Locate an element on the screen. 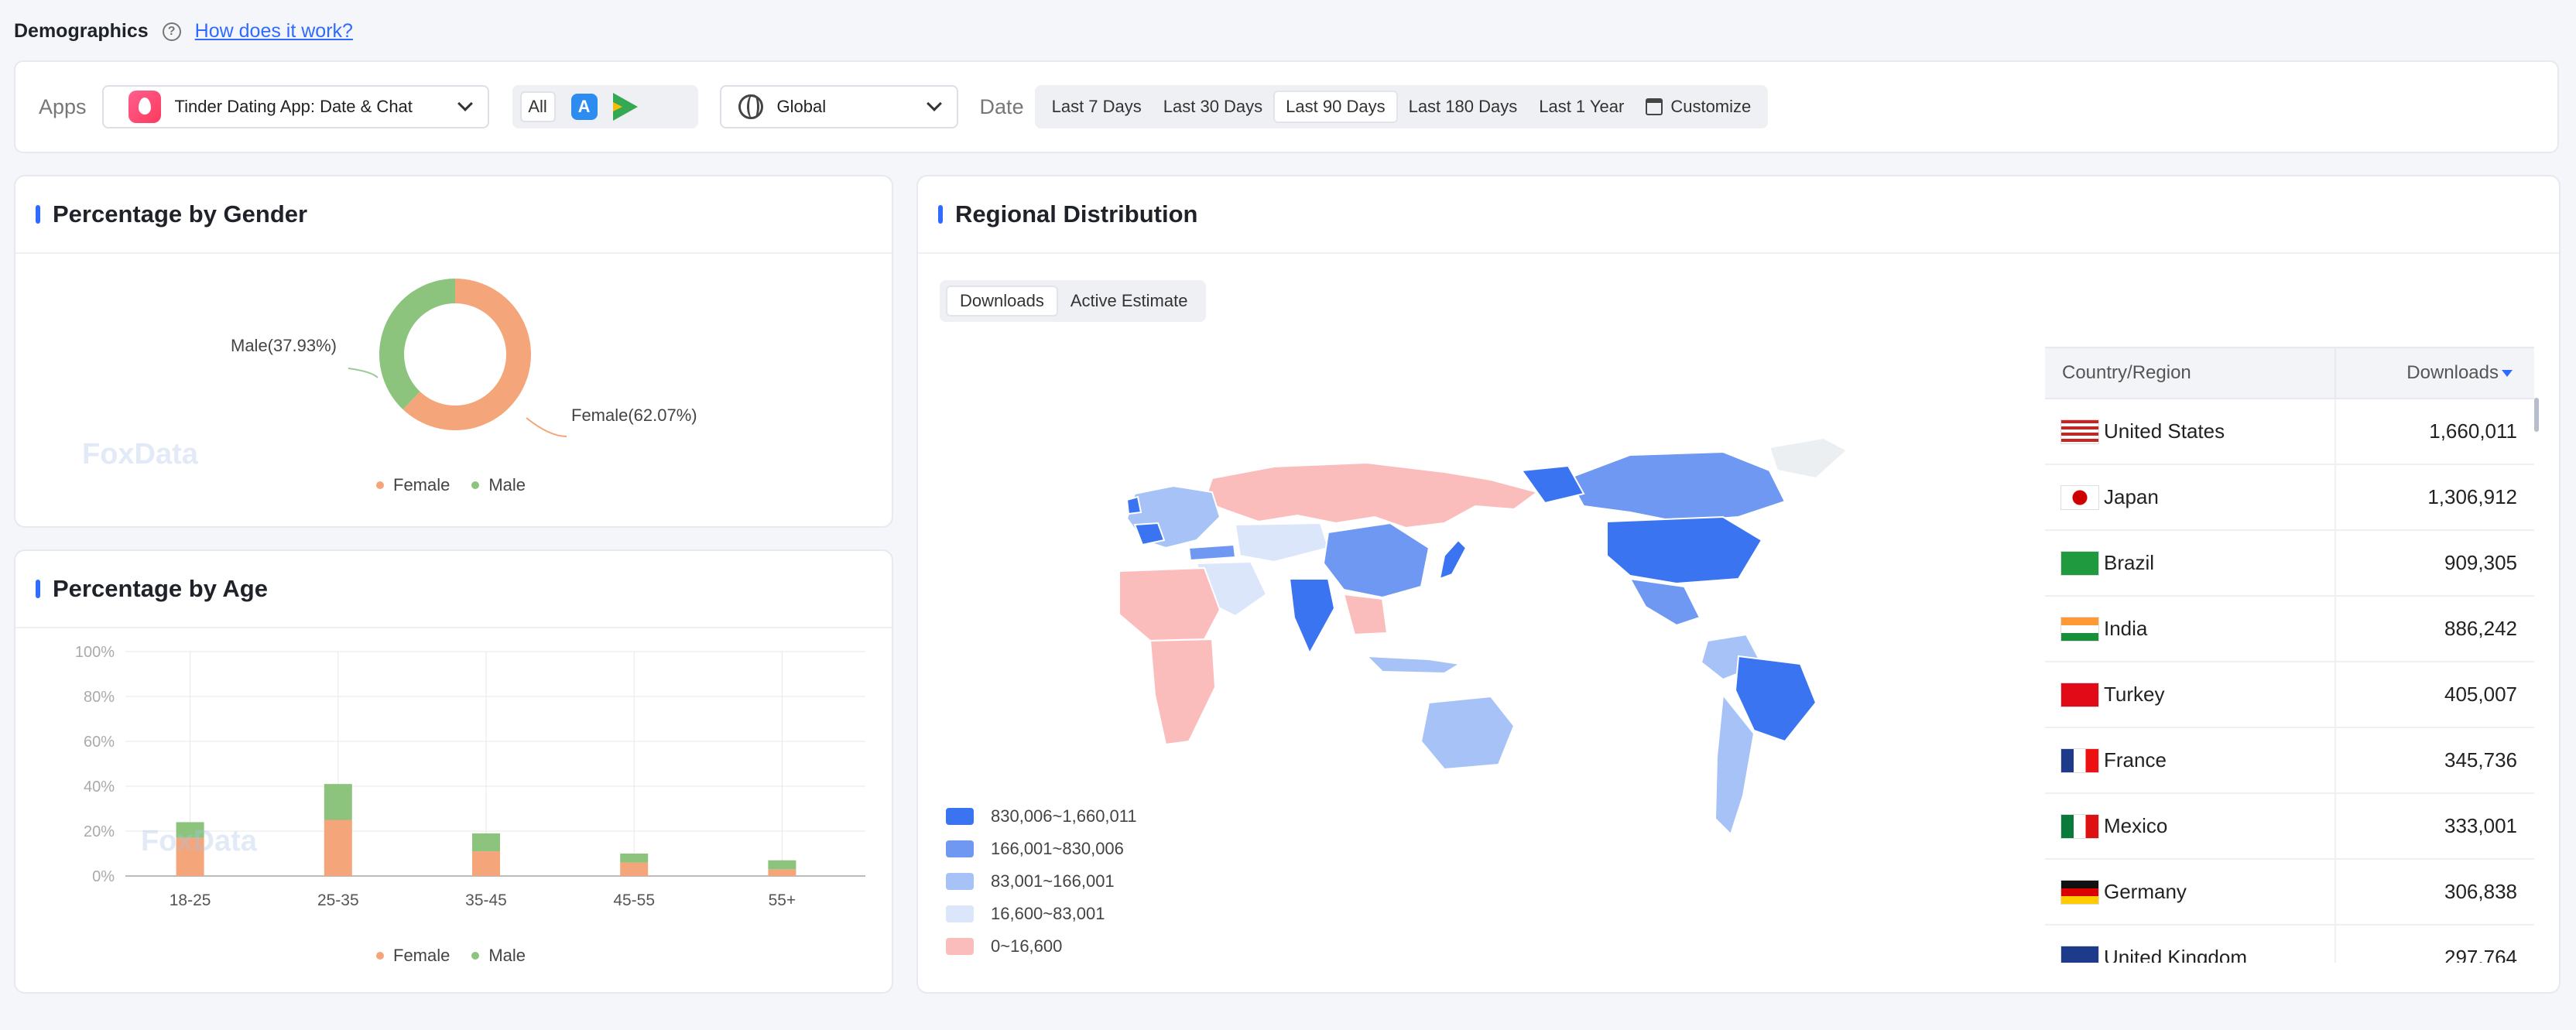 The image size is (2576, 1030). downloads-header-label: Downloads is located at coordinates (2452, 372).